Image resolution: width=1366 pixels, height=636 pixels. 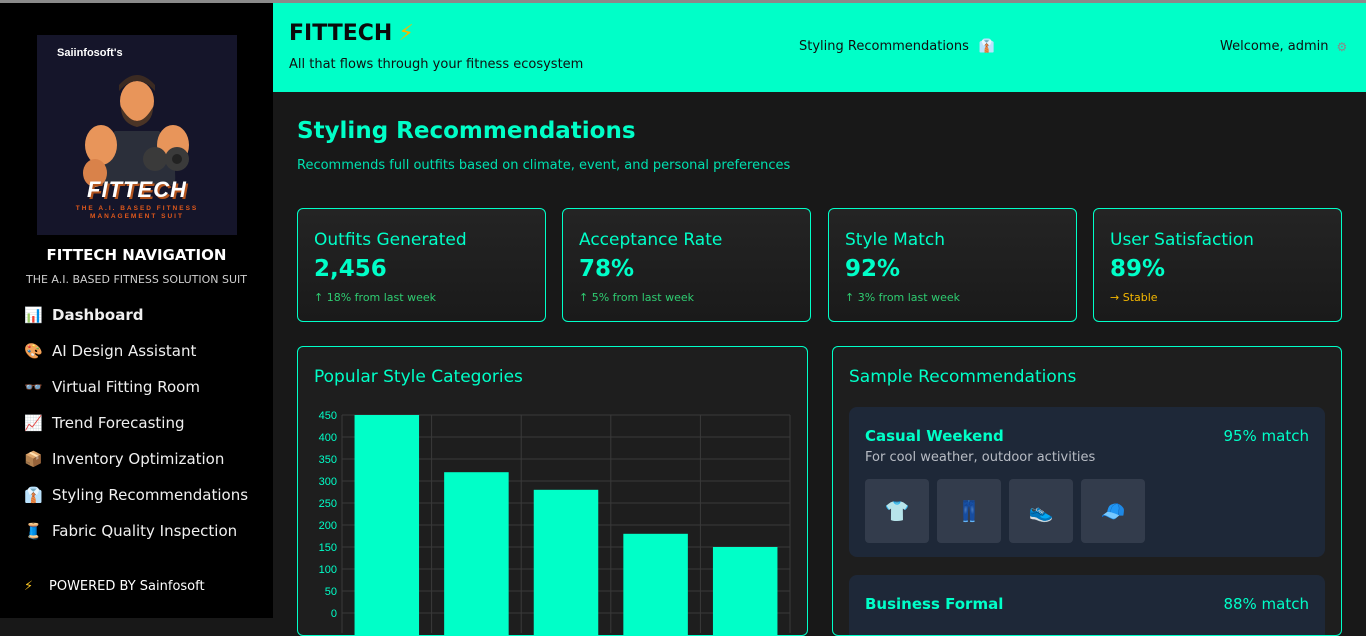 I want to click on stat-label: Style Match, so click(x=895, y=240).